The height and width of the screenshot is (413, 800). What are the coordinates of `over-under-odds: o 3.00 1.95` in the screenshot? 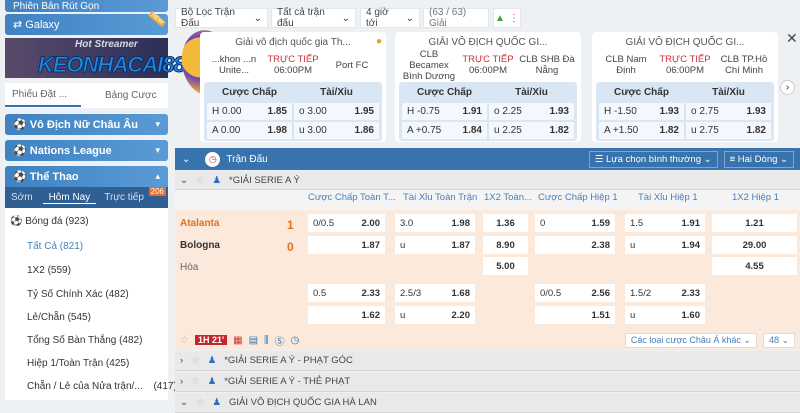 It's located at (336, 111).